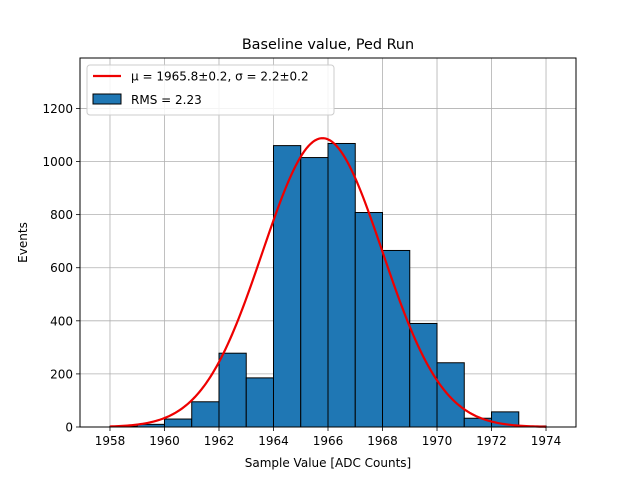  Describe the element at coordinates (61, 321) in the screenshot. I see `y-tick-label: 400` at that location.